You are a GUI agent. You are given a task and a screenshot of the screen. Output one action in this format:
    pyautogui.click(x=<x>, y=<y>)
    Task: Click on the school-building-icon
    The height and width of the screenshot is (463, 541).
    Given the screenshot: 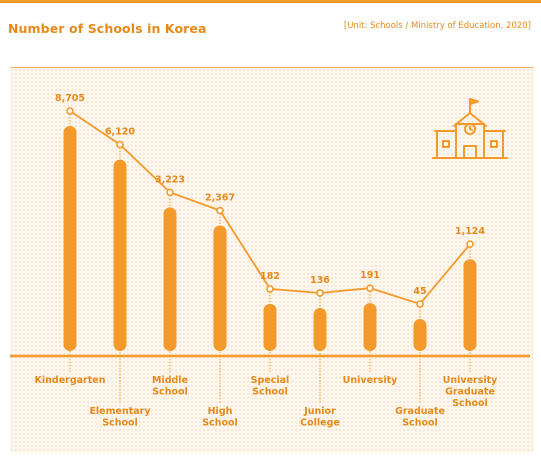 What is the action you would take?
    pyautogui.click(x=470, y=128)
    